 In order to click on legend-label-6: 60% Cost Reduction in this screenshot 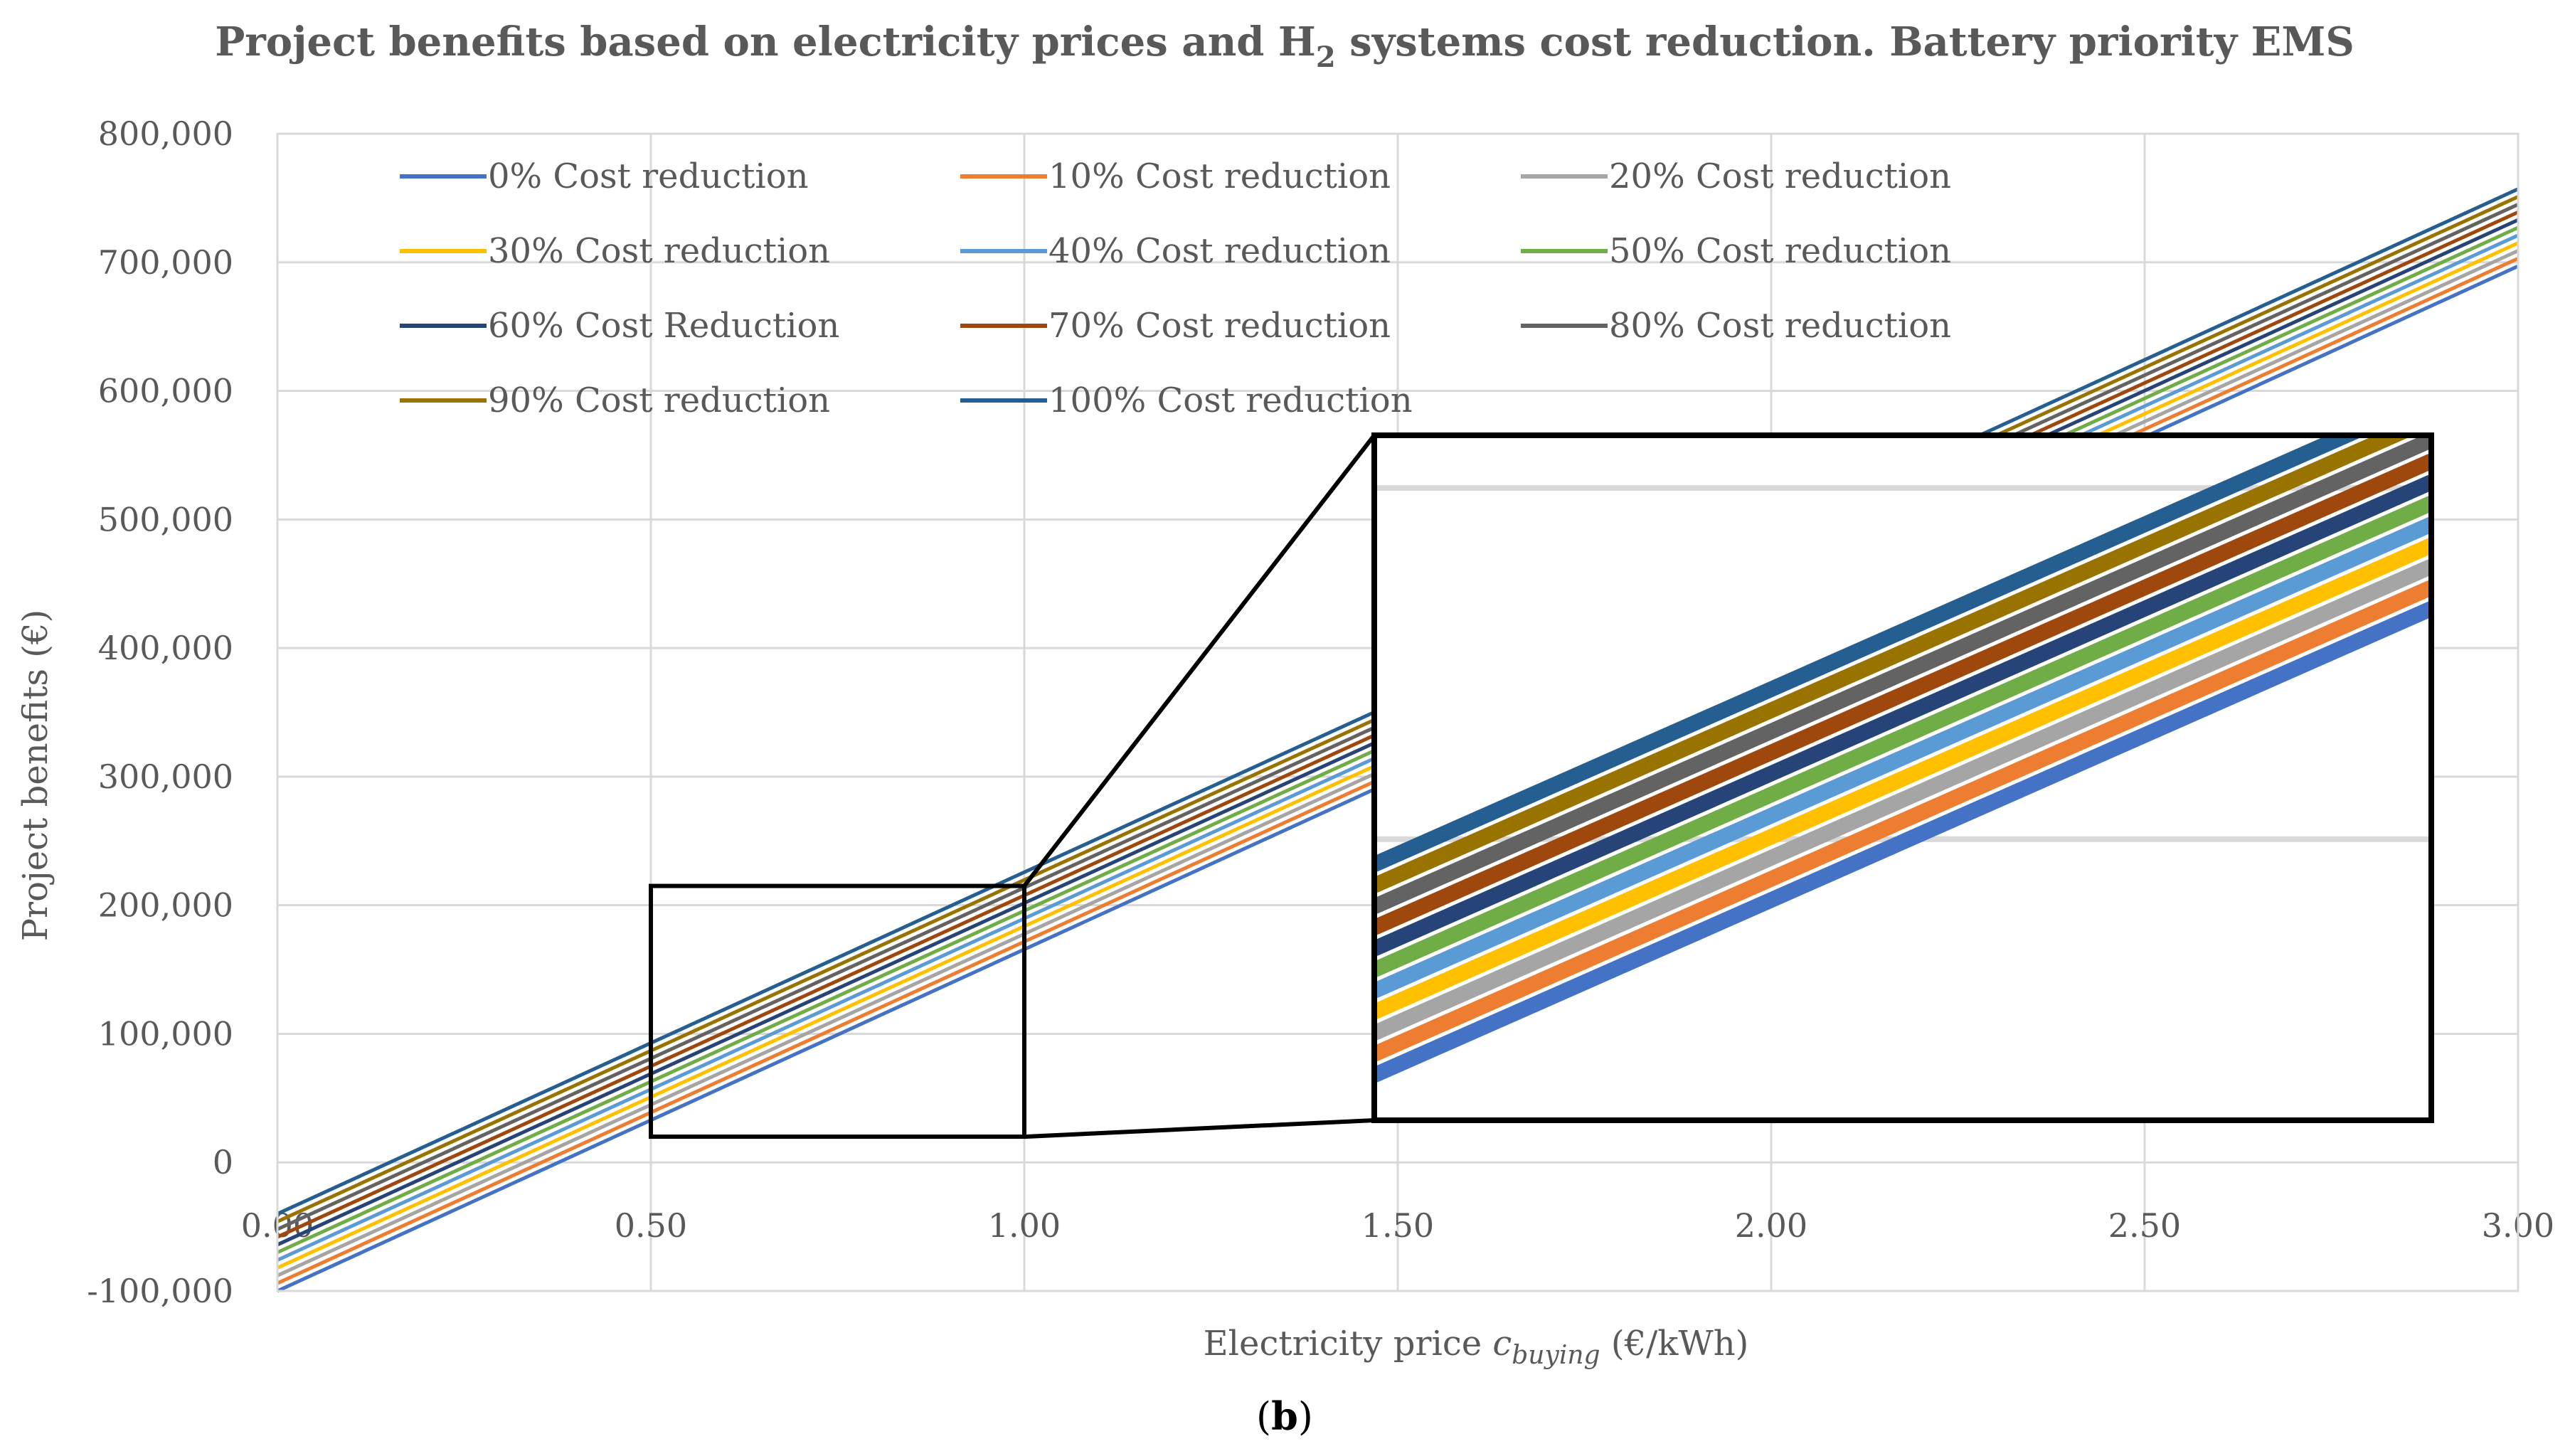, I will do `click(663, 326)`.